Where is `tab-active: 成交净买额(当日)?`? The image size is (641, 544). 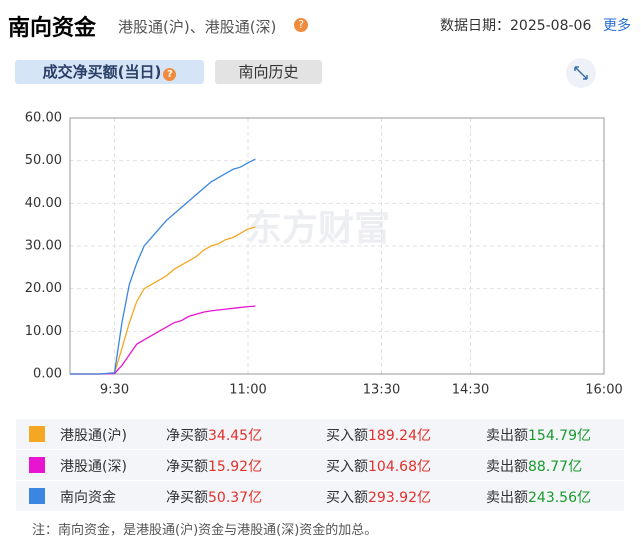 tab-active: 成交净买额(当日)? is located at coordinates (109, 72).